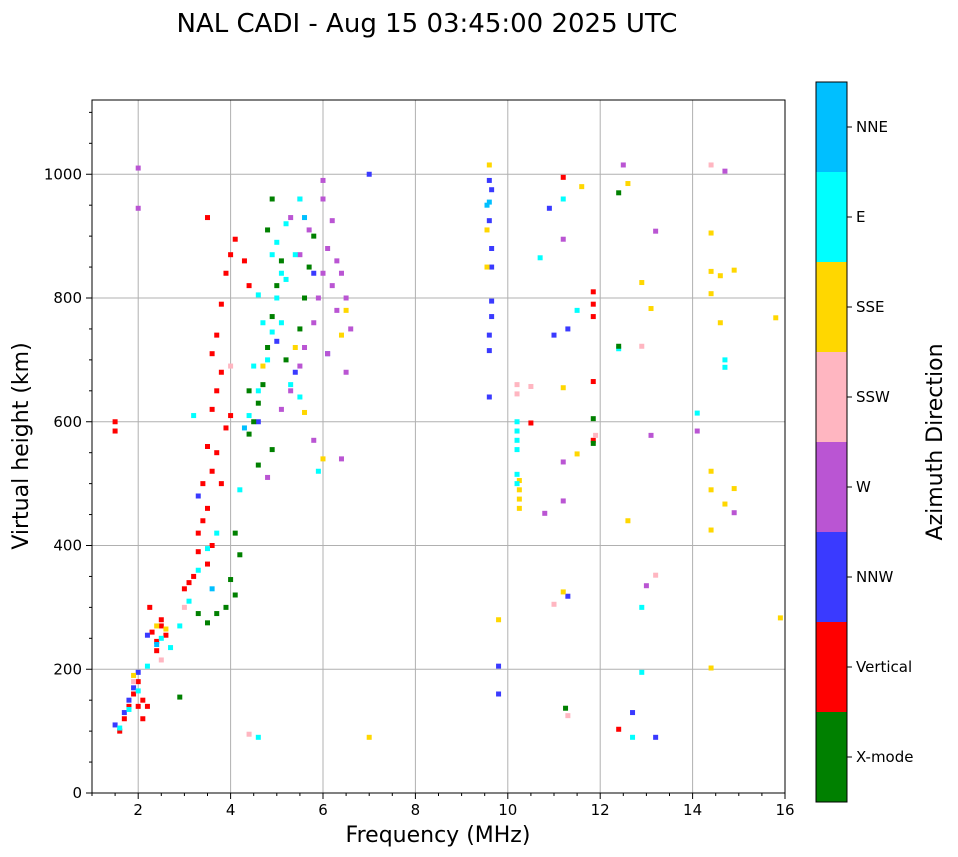 This screenshot has width=958, height=857. Describe the element at coordinates (63, 174) in the screenshot. I see `y-tick-label: 1000` at that location.